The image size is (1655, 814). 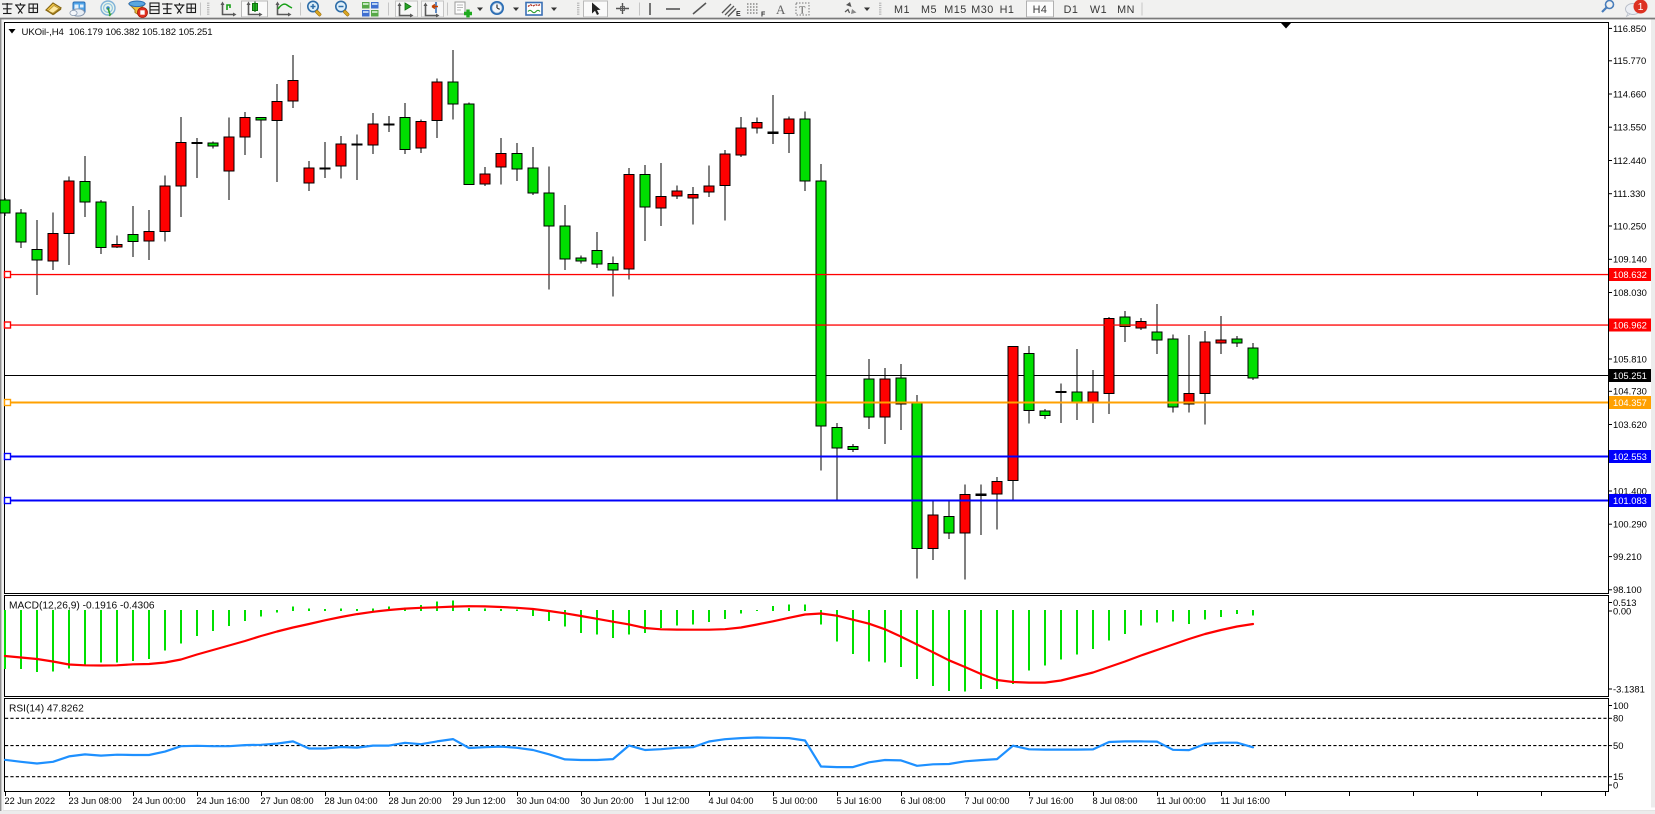 I want to click on svg-text: 5 Jul 00:00, so click(x=795, y=801).